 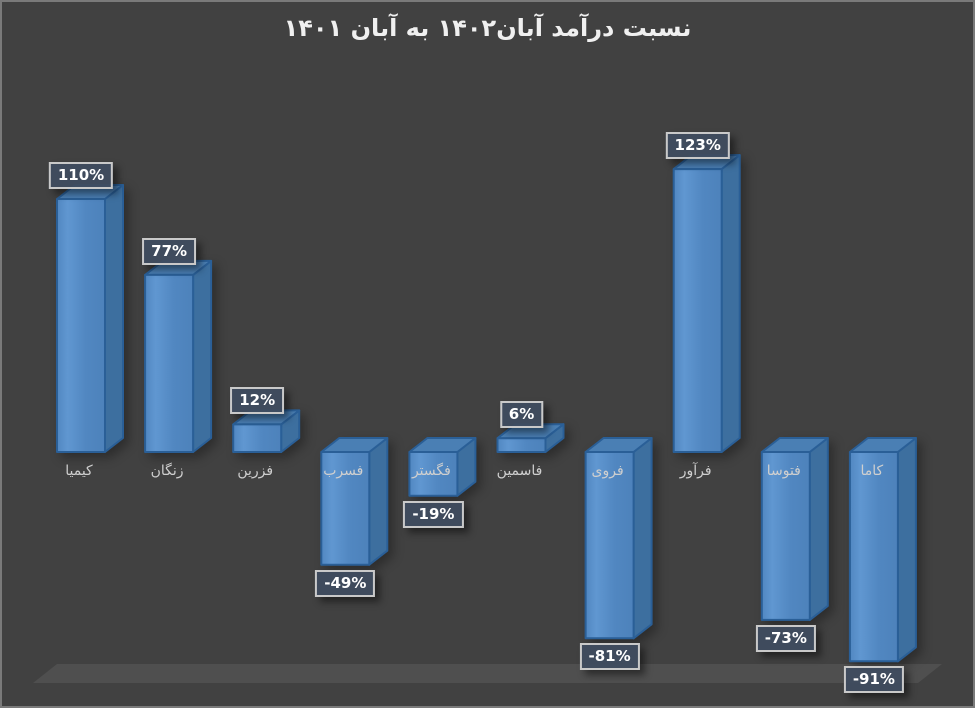 I want to click on category-label-3: فزرین, so click(x=255, y=471).